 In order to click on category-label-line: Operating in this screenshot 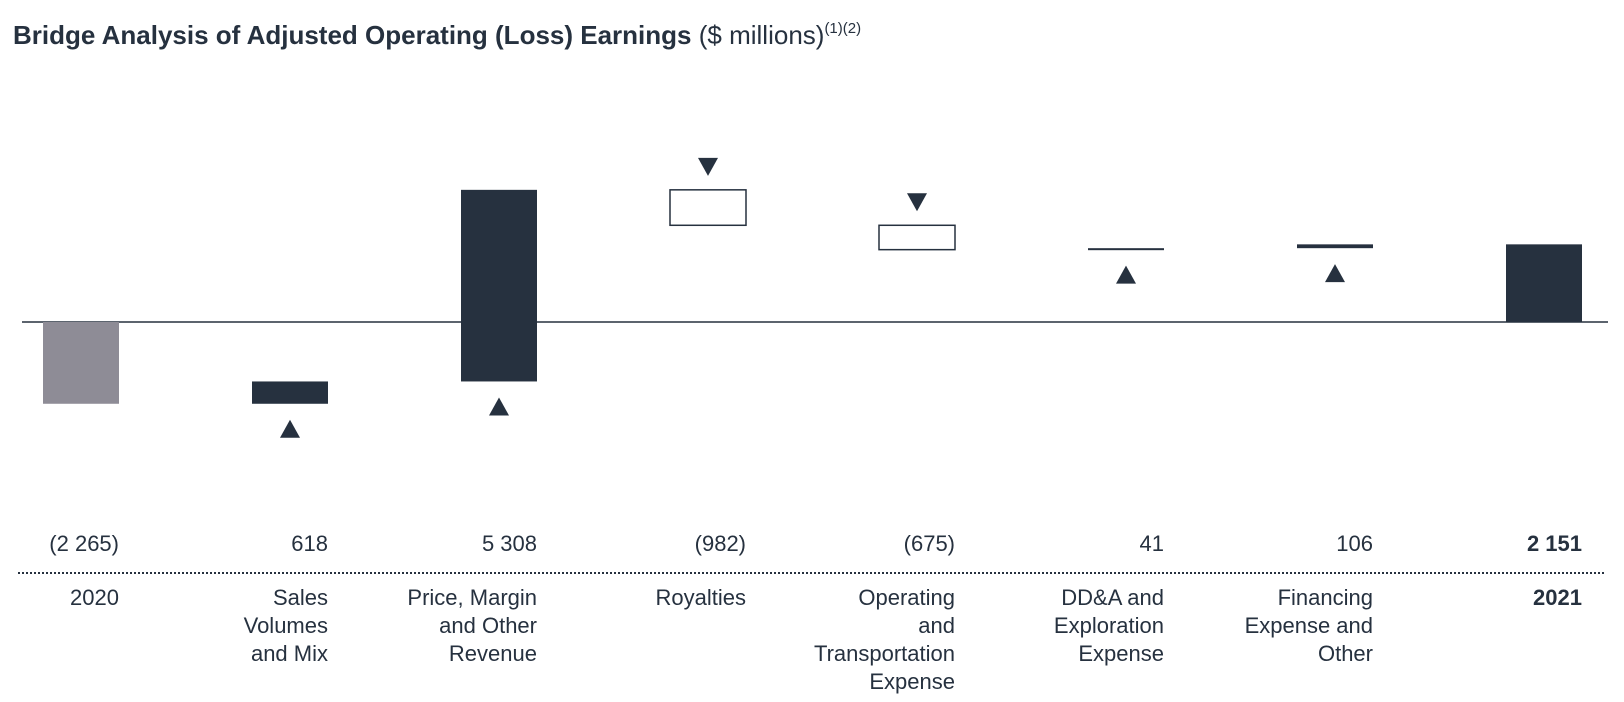, I will do `click(906, 597)`.